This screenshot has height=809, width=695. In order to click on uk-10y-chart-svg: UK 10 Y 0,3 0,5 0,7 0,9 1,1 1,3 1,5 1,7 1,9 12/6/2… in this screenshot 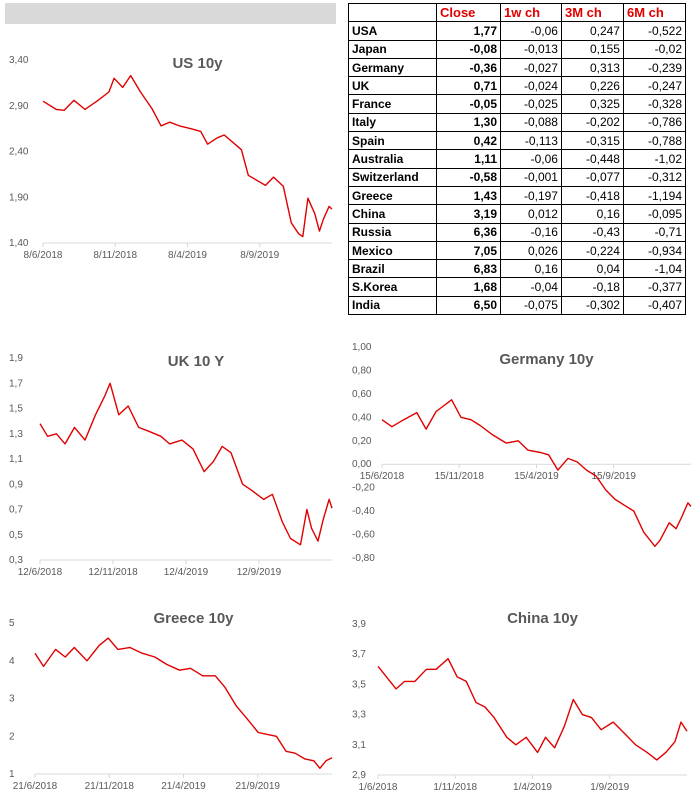, I will do `click(171, 465)`.